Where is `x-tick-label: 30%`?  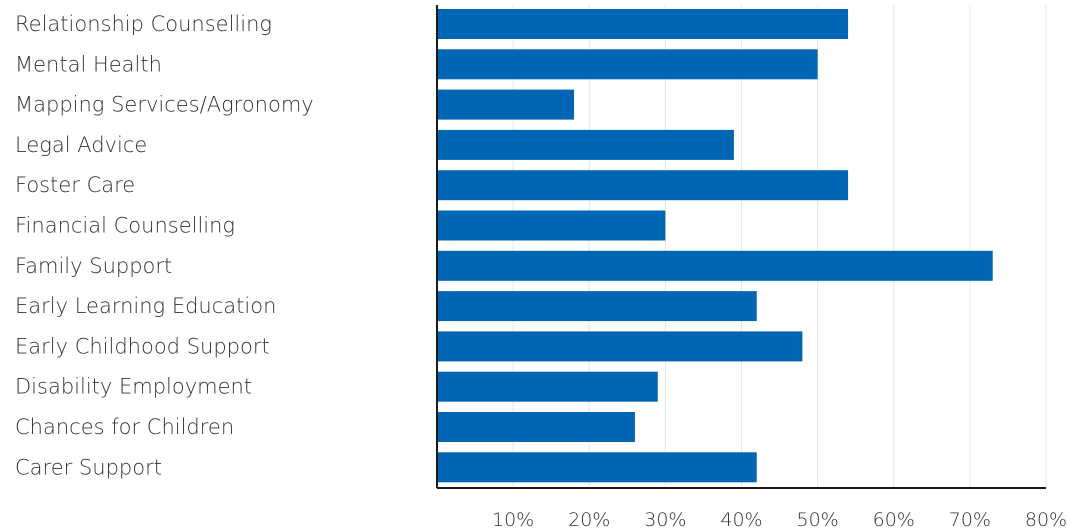 x-tick-label: 30% is located at coordinates (665, 518).